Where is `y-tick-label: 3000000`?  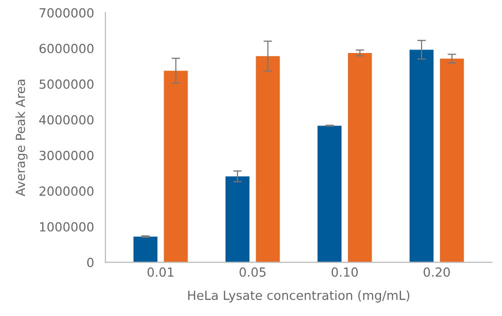 y-tick-label: 3000000 is located at coordinates (67, 155).